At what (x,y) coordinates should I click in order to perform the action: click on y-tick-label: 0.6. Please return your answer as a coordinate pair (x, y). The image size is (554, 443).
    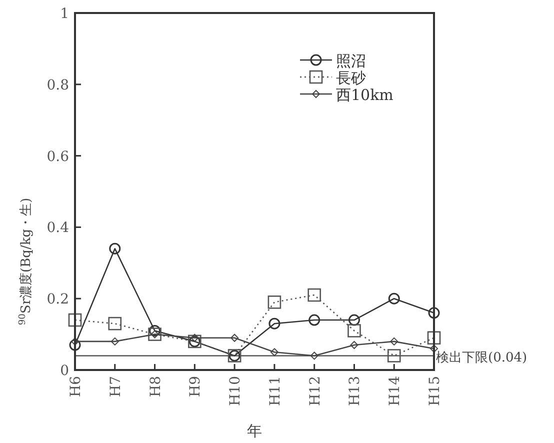
    Looking at the image, I should click on (58, 156).